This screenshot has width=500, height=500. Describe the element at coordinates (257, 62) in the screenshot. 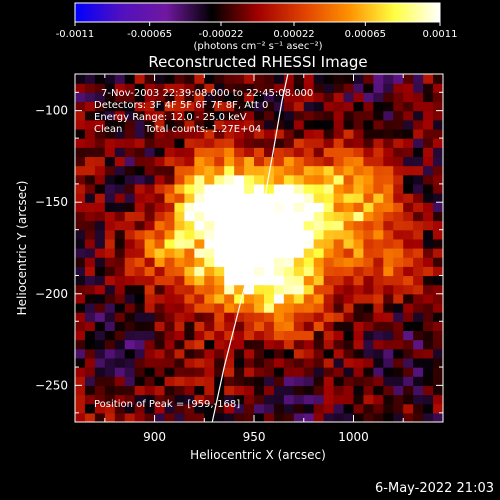

I see `chart-title: Reconstructed RHESSI Image` at that location.